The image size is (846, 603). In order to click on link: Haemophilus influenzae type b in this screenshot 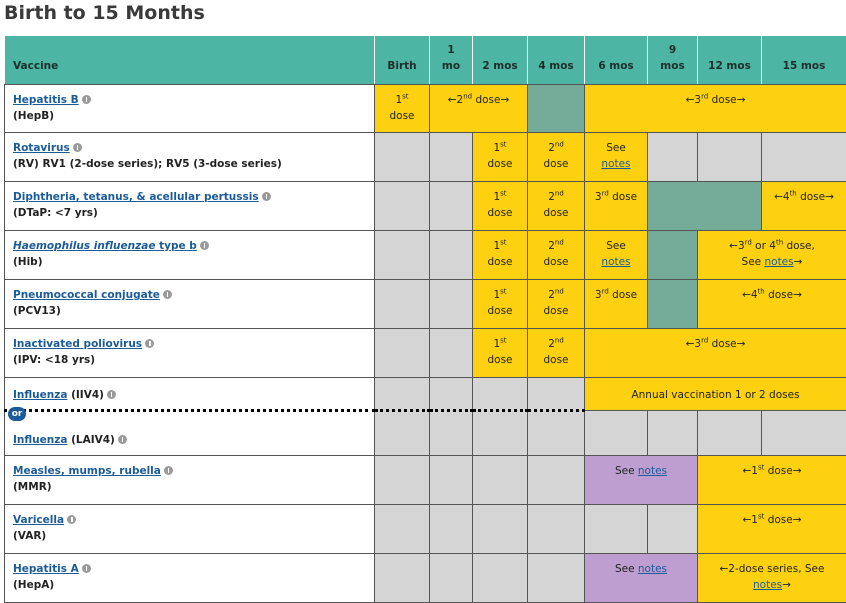, I will do `click(105, 246)`.